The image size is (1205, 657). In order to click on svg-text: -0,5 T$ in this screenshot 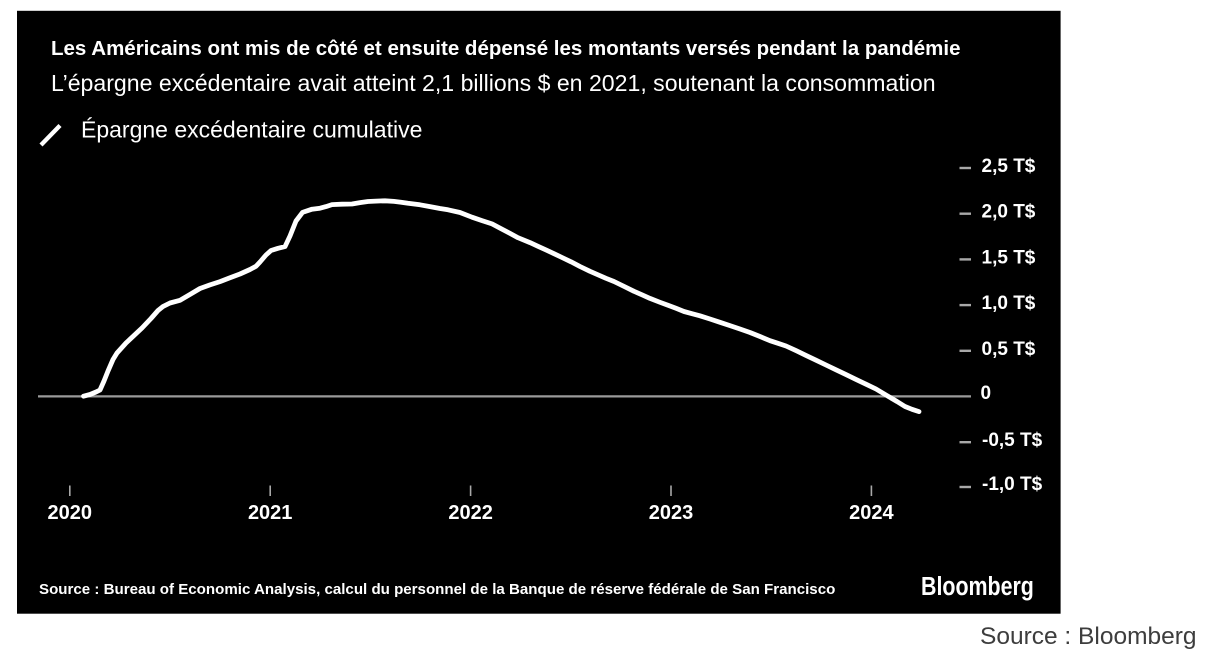, I will do `click(1012, 440)`.